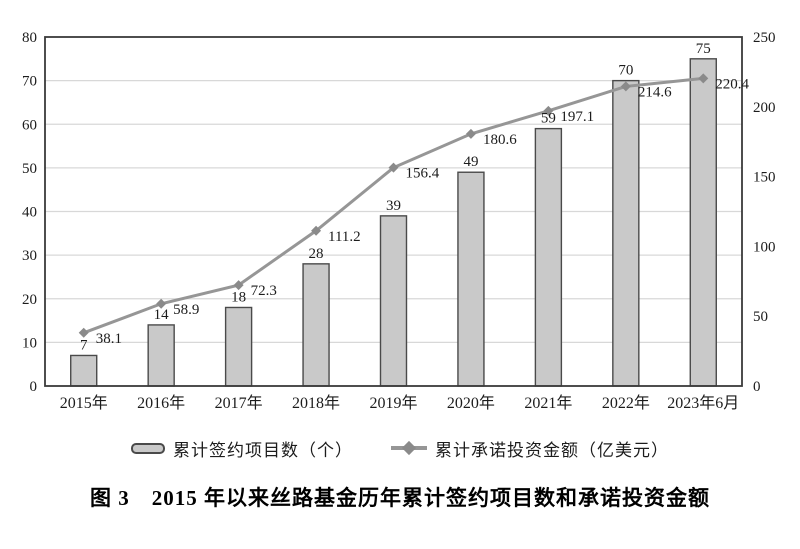  I want to click on bar-value-label: 39, so click(393, 206).